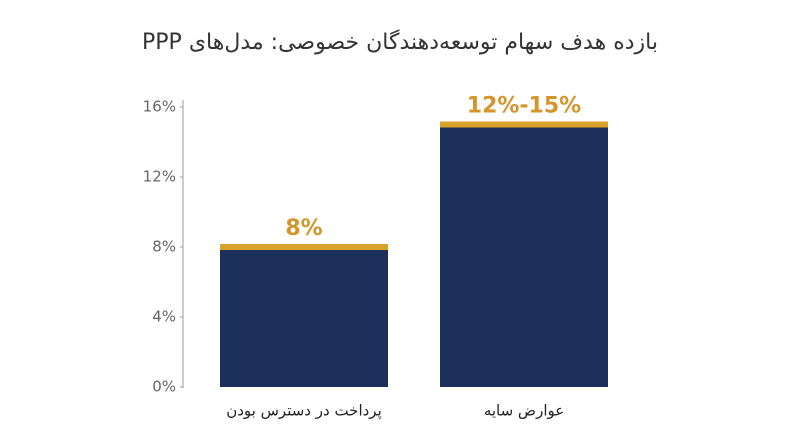 The width and height of the screenshot is (800, 447). What do you see at coordinates (164, 317) in the screenshot?
I see `y-tick-label: 4%` at bounding box center [164, 317].